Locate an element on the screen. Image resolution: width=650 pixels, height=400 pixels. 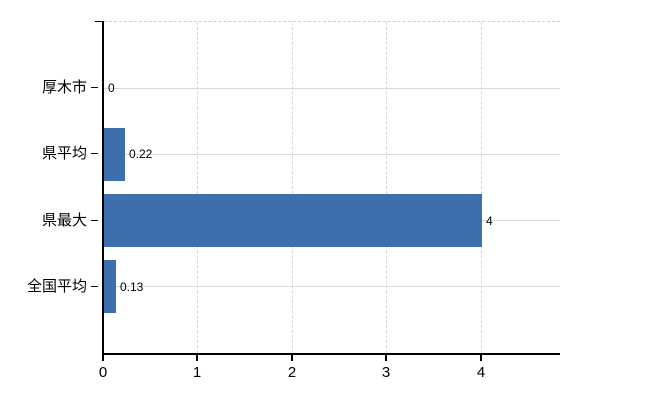
x-tick-label: 2 is located at coordinates (292, 372).